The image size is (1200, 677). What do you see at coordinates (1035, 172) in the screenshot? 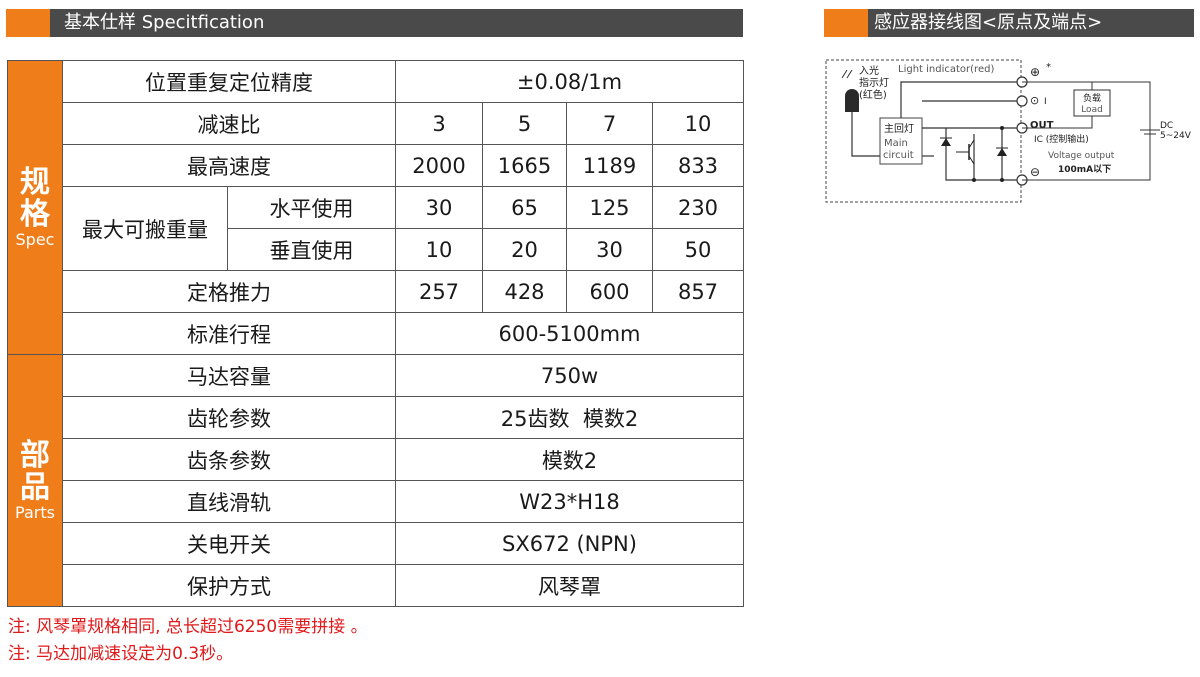
I see `terminal-minus: ⊖` at bounding box center [1035, 172].